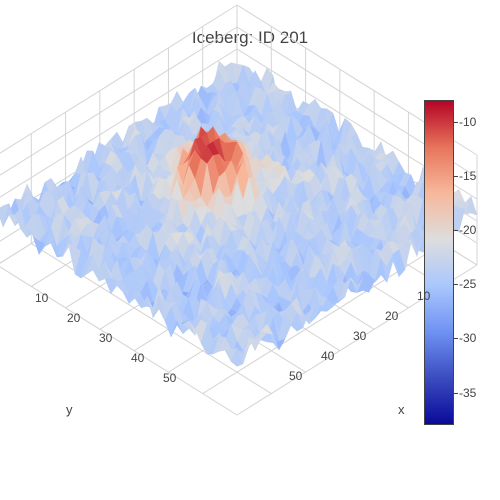 The width and height of the screenshot is (500, 500). I want to click on y-tick-label: 20, so click(392, 316).